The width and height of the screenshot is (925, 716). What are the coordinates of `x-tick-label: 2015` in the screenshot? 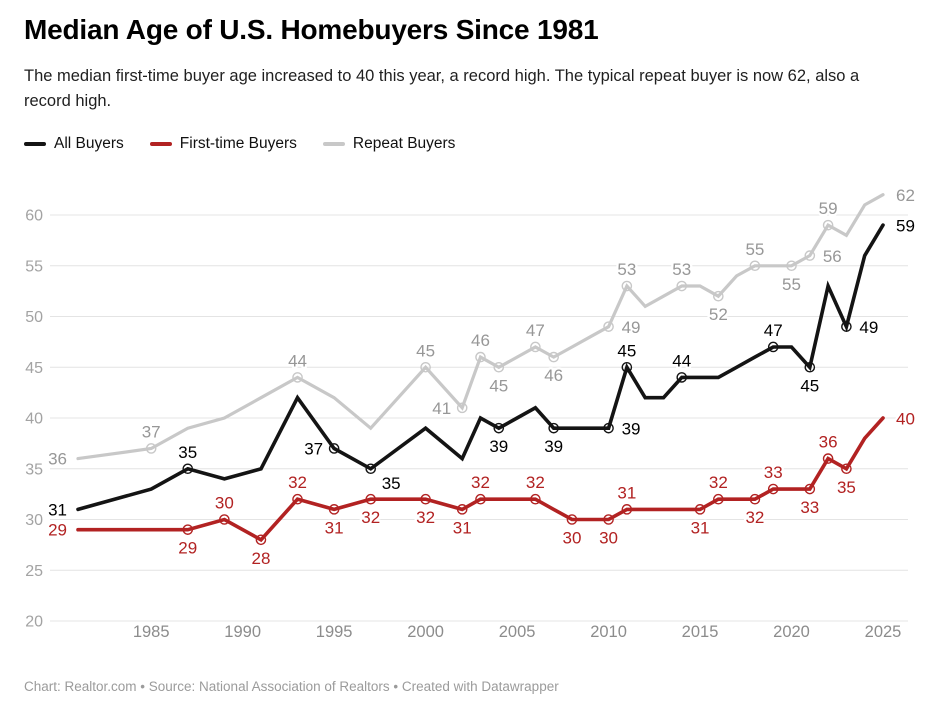 It's located at (700, 632).